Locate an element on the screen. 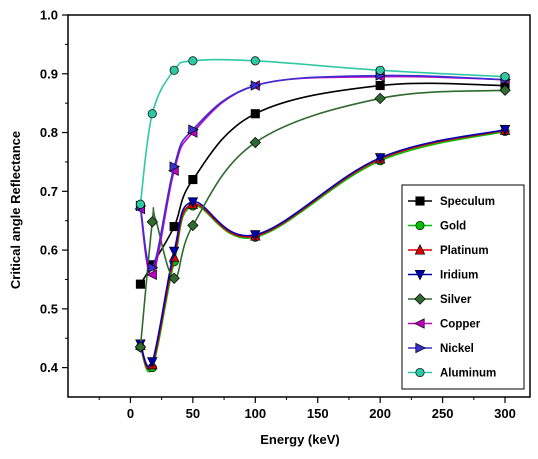 This screenshot has height=459, width=538. legend-label: Platinum is located at coordinates (464, 251).